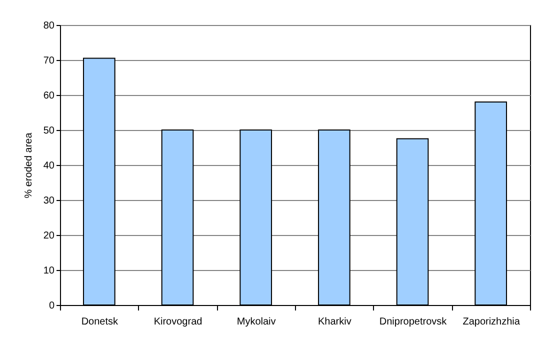  What do you see at coordinates (413, 322) in the screenshot?
I see `x-tick-label: Dnipropetrovsk` at bounding box center [413, 322].